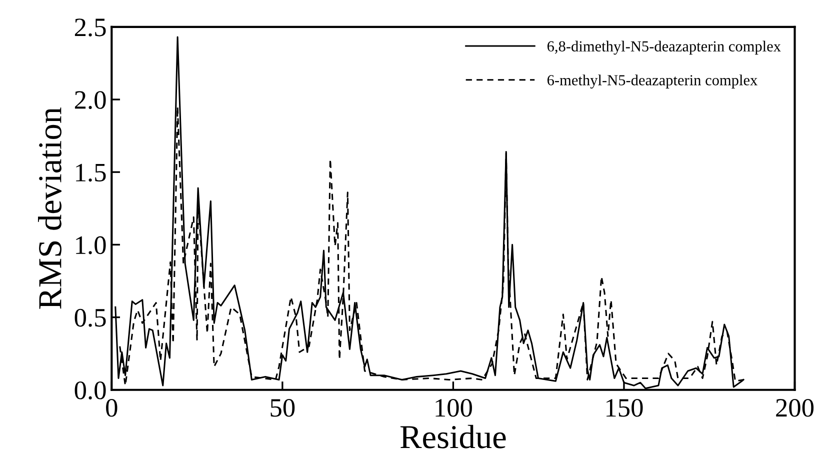 Image resolution: width=827 pixels, height=472 pixels. Describe the element at coordinates (624, 407) in the screenshot. I see `x-tick-label: 150` at that location.